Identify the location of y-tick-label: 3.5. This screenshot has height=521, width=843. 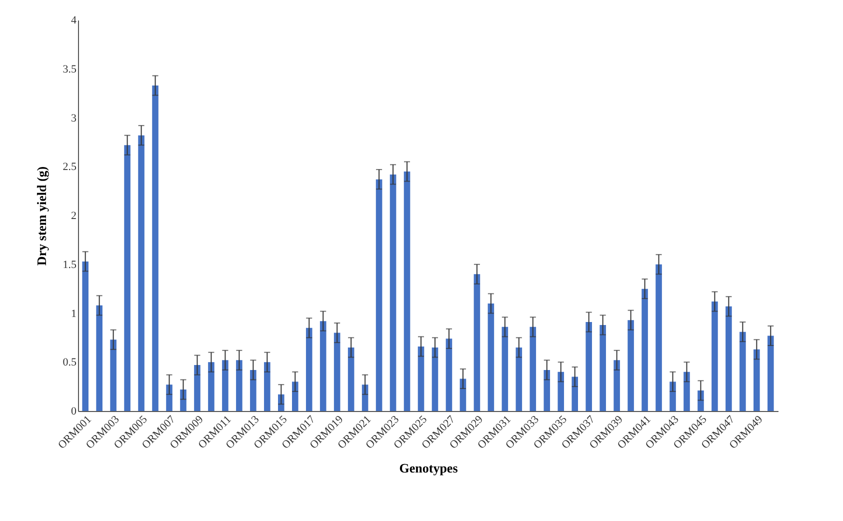
(69, 69).